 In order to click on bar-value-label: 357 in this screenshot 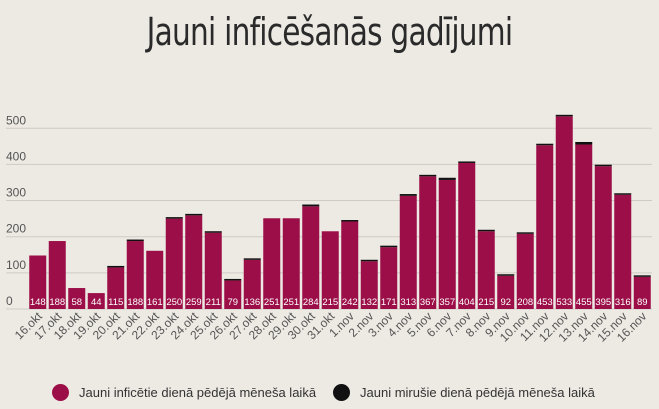, I will do `click(447, 302)`.